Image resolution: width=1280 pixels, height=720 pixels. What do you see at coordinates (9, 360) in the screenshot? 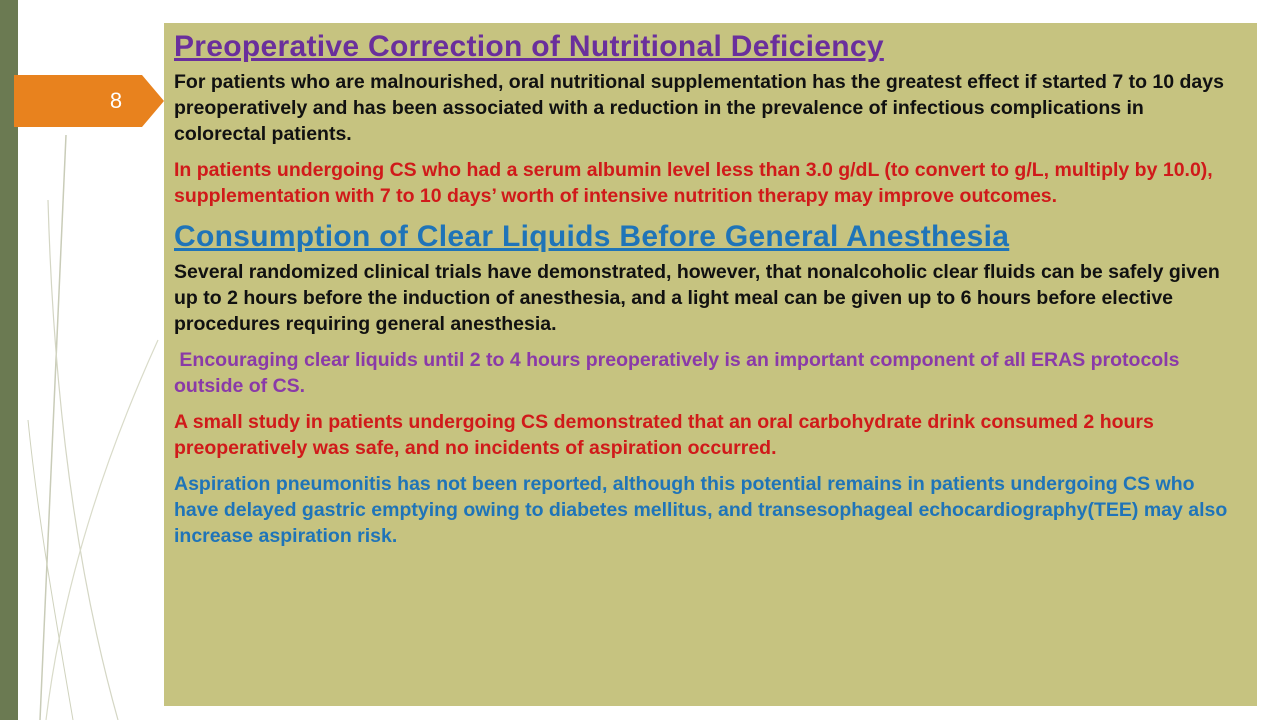
I see `left-accent-bar` at bounding box center [9, 360].